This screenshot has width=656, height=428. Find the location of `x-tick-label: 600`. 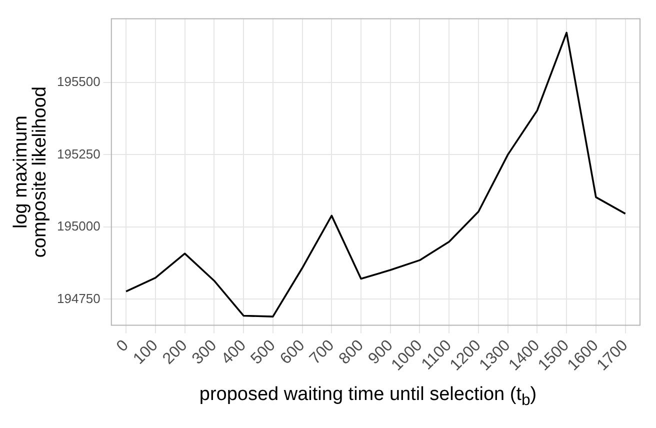

x-tick-label: 600 is located at coordinates (292, 352).